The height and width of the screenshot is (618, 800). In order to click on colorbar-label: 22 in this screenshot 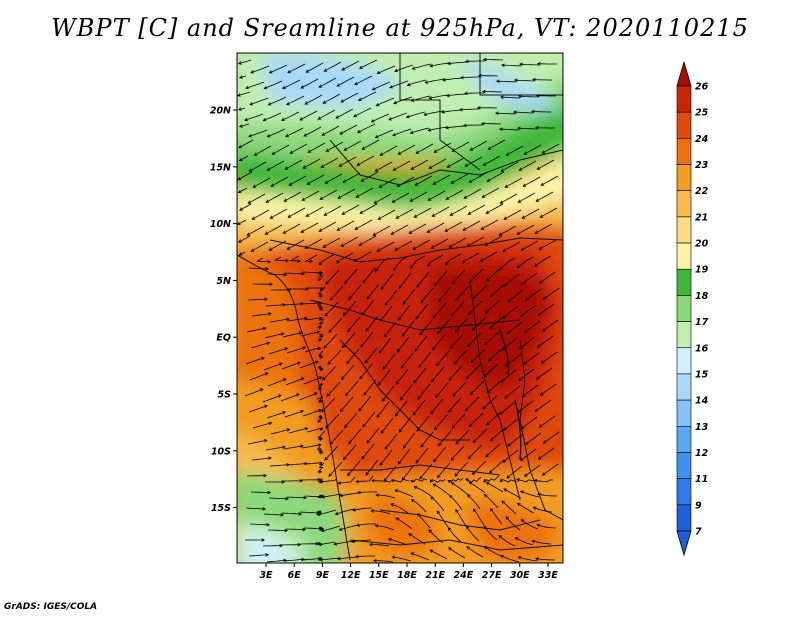, I will do `click(702, 191)`.